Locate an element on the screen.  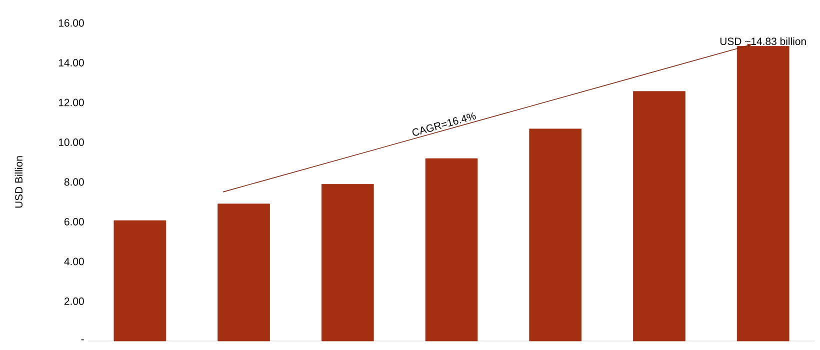
y-tick-label: 14.00 is located at coordinates (71, 62).